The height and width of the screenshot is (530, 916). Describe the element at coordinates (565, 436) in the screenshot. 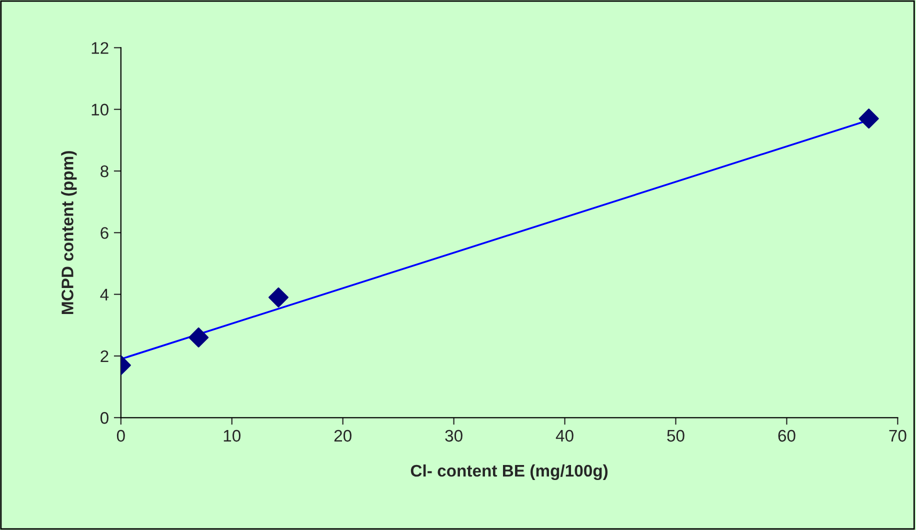

I see `x-tick-label: 40` at that location.